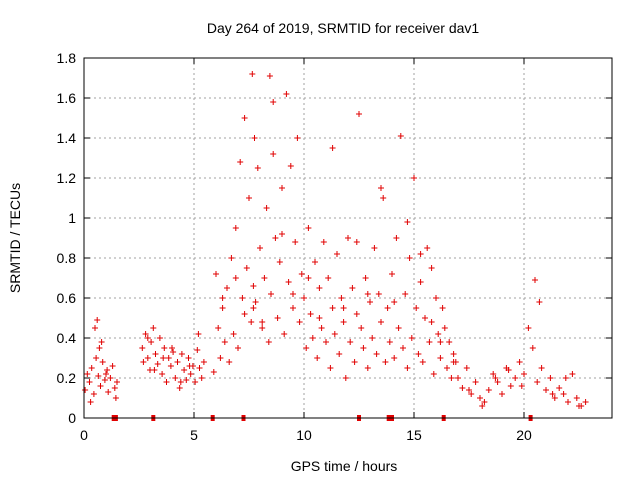  I want to click on y-tick-label: 0.4, so click(67, 338).